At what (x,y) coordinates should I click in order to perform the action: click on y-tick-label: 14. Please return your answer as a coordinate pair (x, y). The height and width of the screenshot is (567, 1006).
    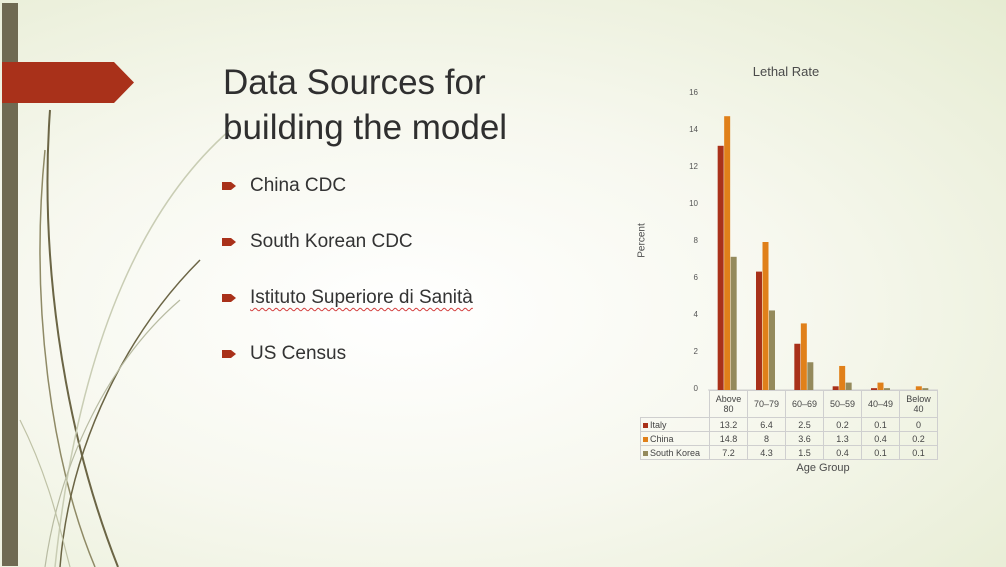
    Looking at the image, I should click on (693, 129).